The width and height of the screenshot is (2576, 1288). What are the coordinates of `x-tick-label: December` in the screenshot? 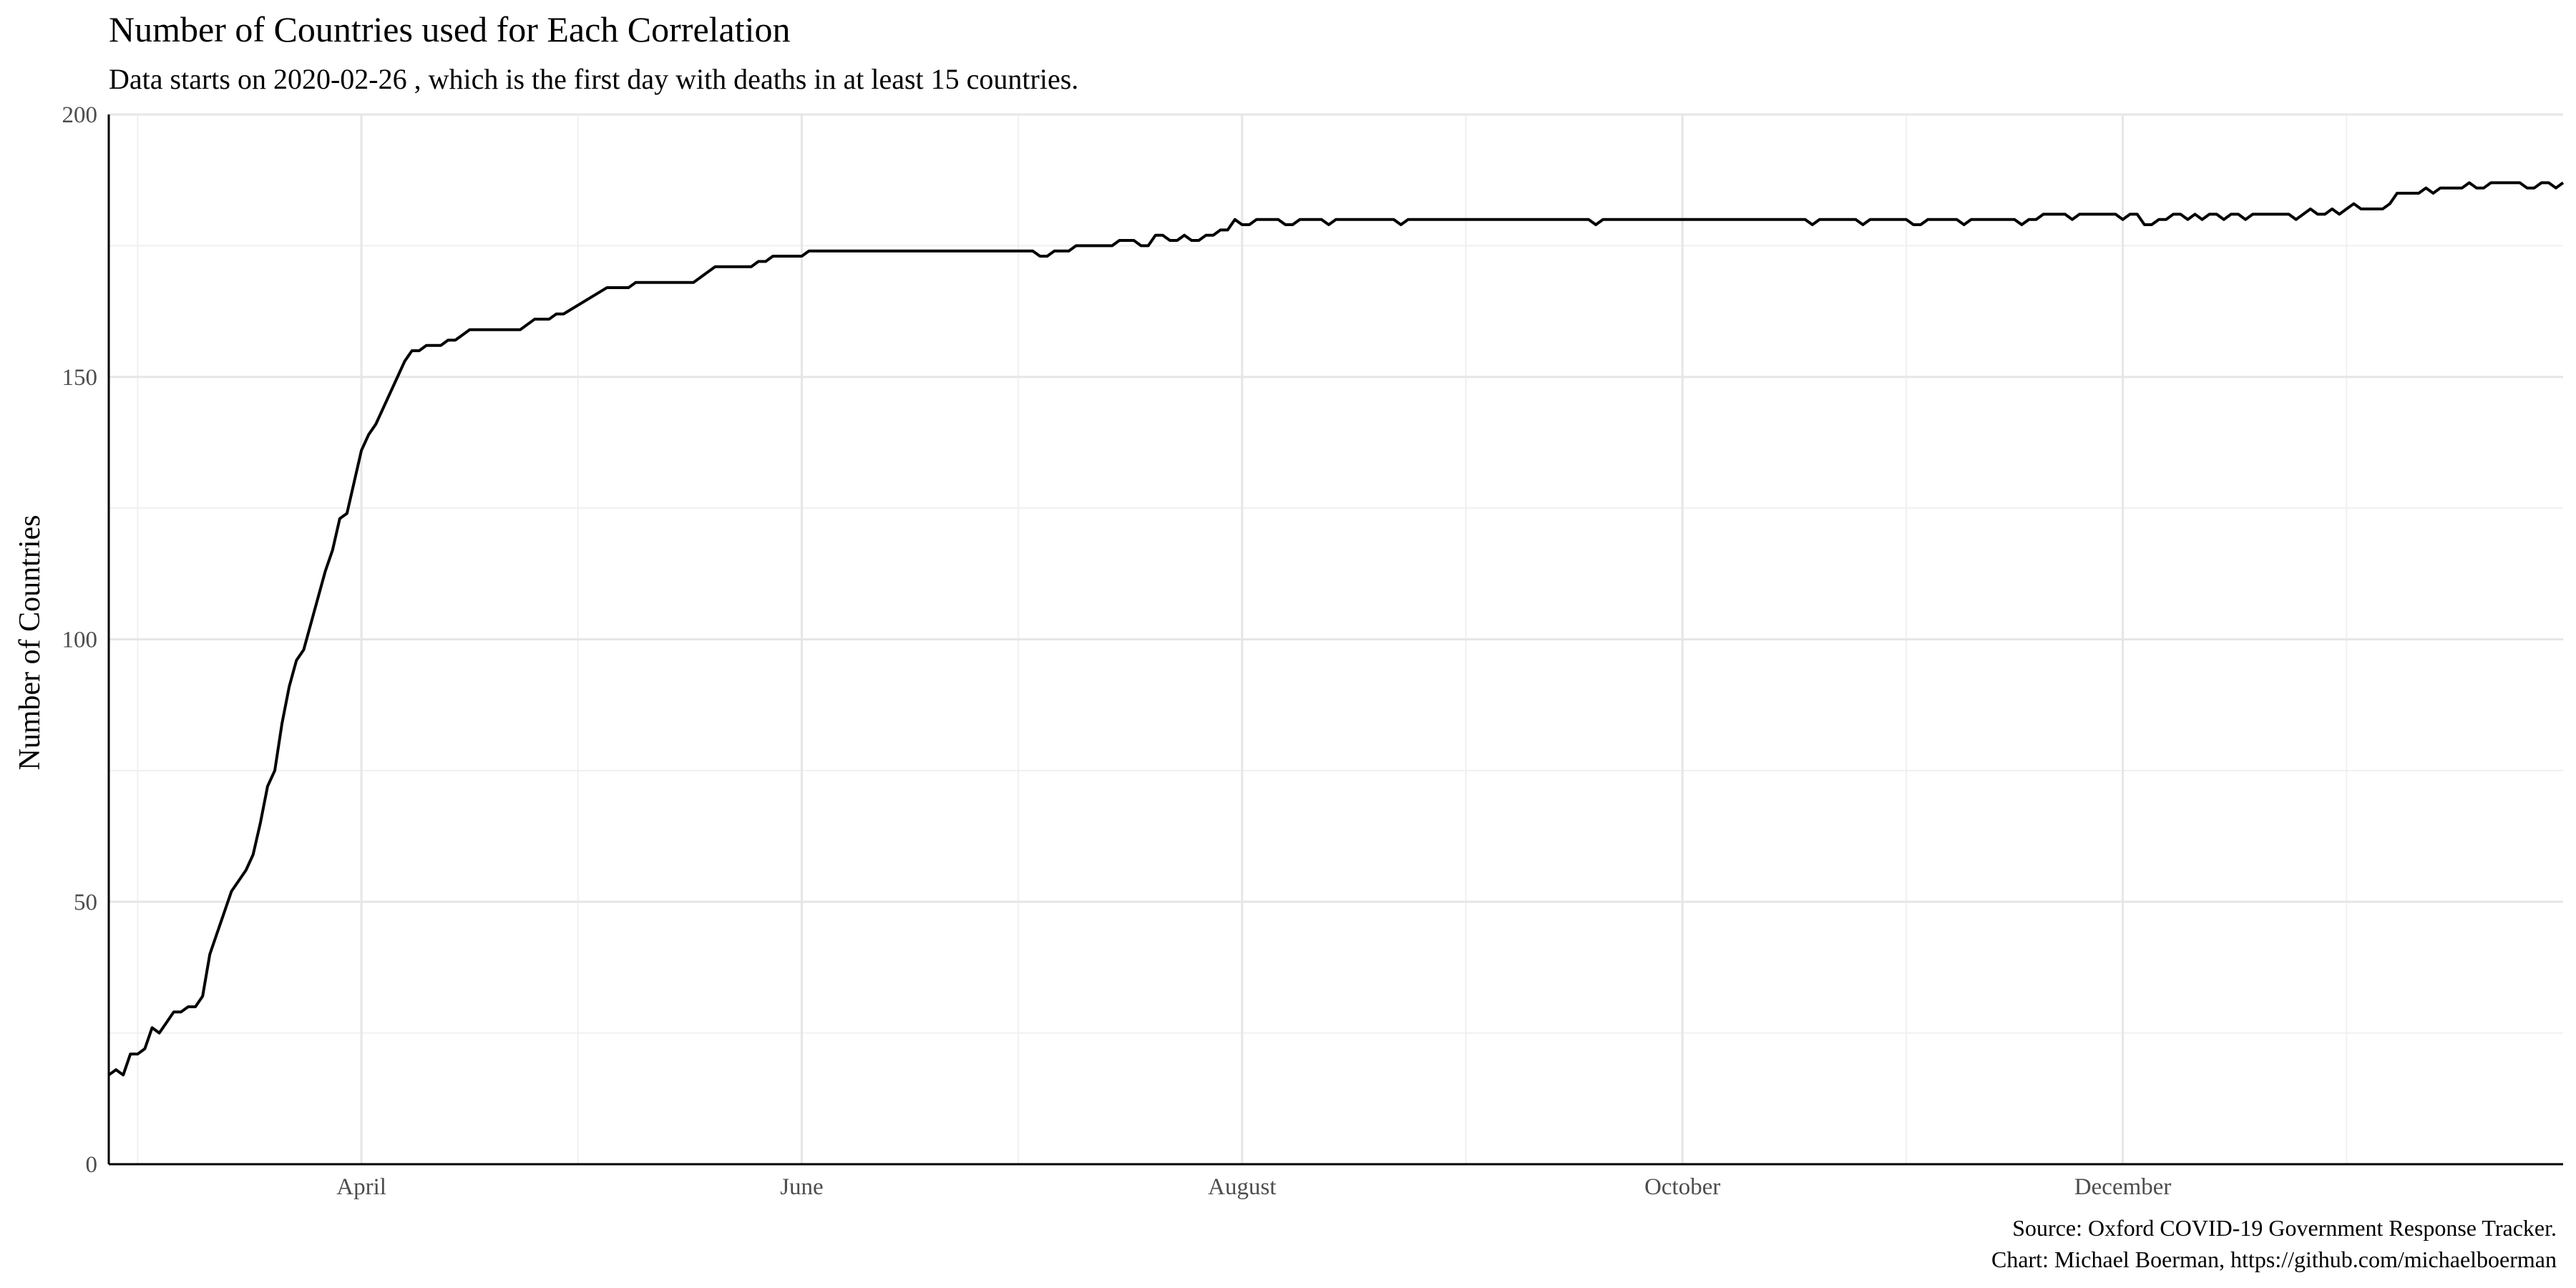 It's located at (2123, 1187).